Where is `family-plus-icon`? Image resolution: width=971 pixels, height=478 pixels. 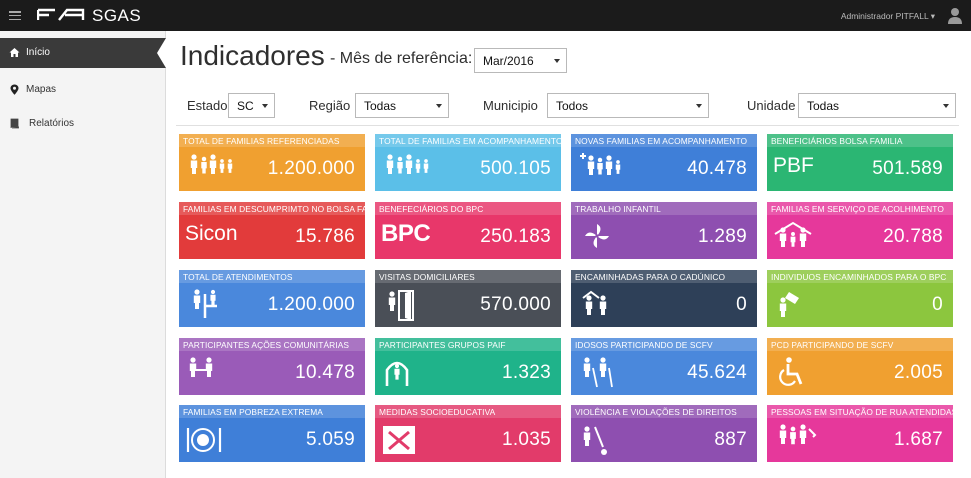
family-plus-icon is located at coordinates (600, 164).